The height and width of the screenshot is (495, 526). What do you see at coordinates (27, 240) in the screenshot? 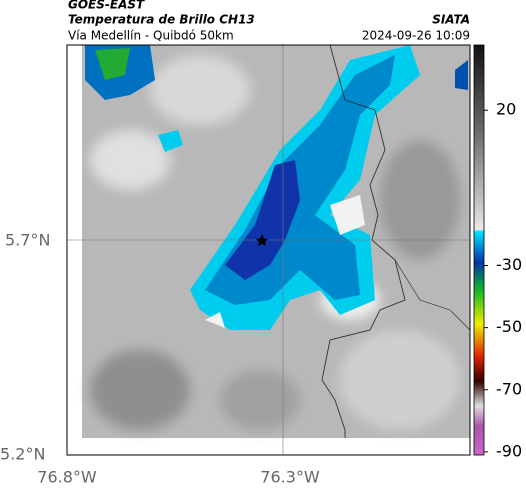
I see `lat-label: 5.7°N` at bounding box center [27, 240].